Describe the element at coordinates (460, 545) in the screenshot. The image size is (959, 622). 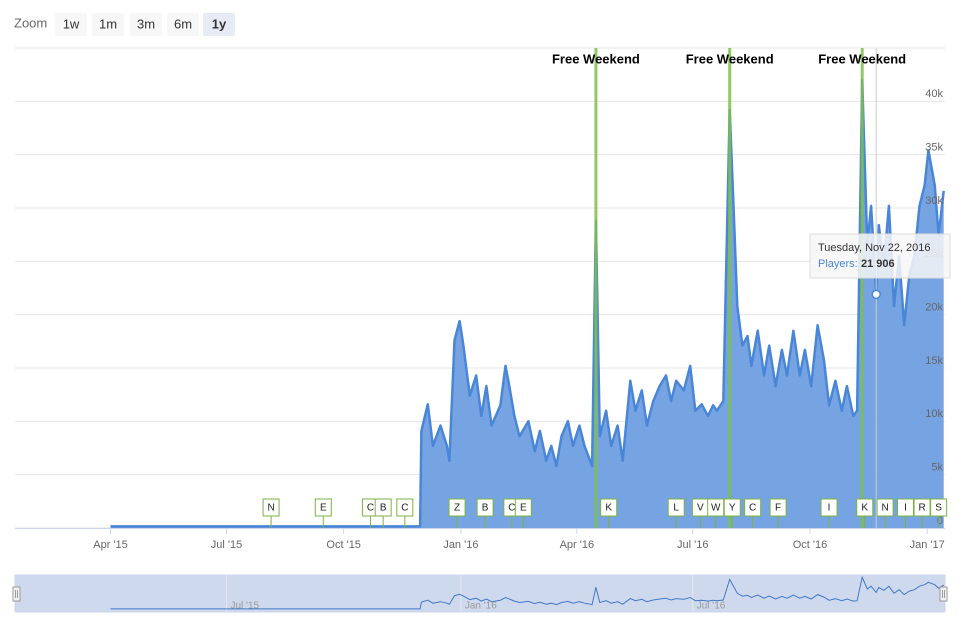
I see `x-tick-label: Jan '16` at that location.